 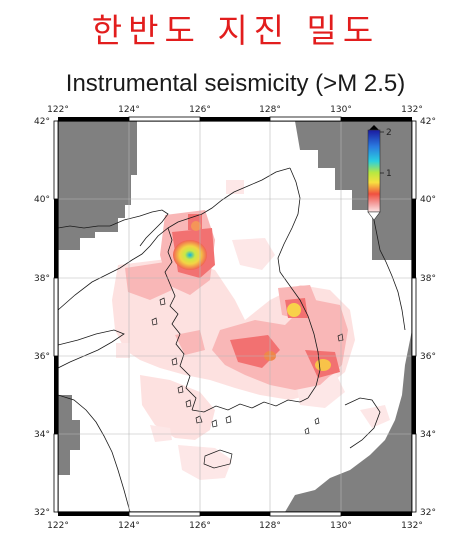 What do you see at coordinates (218, 459) in the screenshot?
I see `jeju-island` at bounding box center [218, 459].